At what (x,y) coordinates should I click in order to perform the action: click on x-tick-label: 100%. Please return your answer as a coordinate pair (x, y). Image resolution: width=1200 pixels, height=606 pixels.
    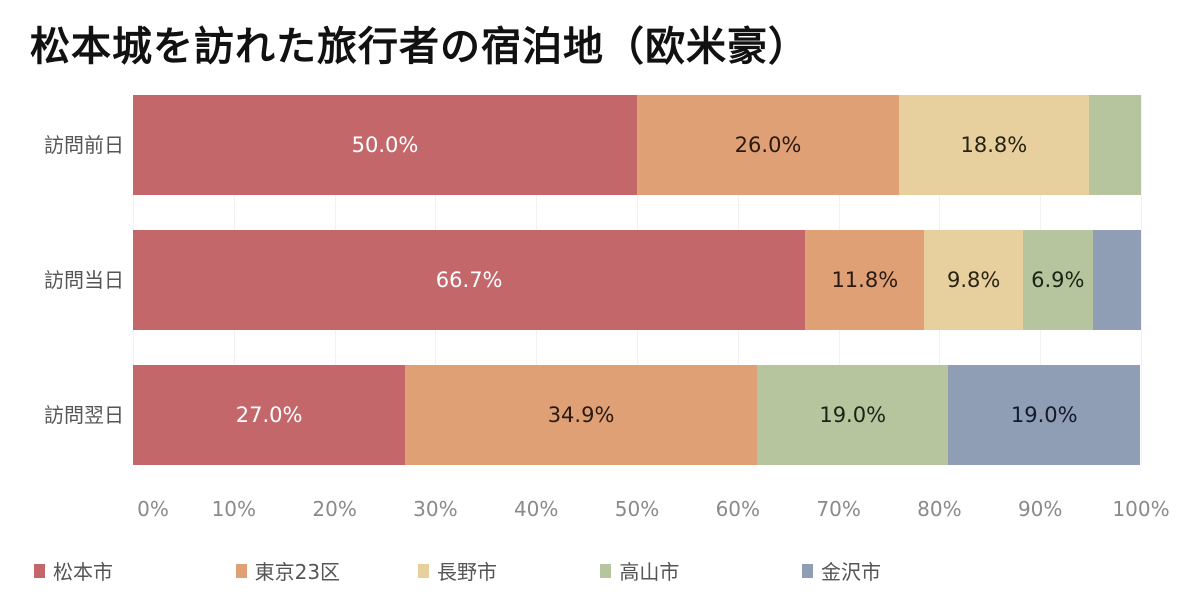
    Looking at the image, I should click on (1141, 509).